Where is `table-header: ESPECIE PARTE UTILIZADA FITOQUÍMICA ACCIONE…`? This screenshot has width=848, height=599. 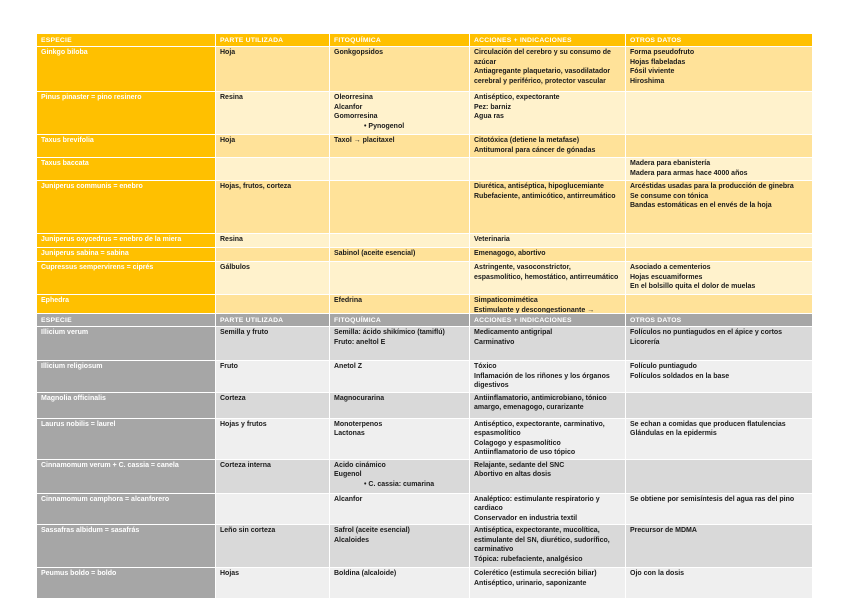 table-header: ESPECIE PARTE UTILIZADA FITOQUÍMICA ACCIONE… is located at coordinates (424, 320).